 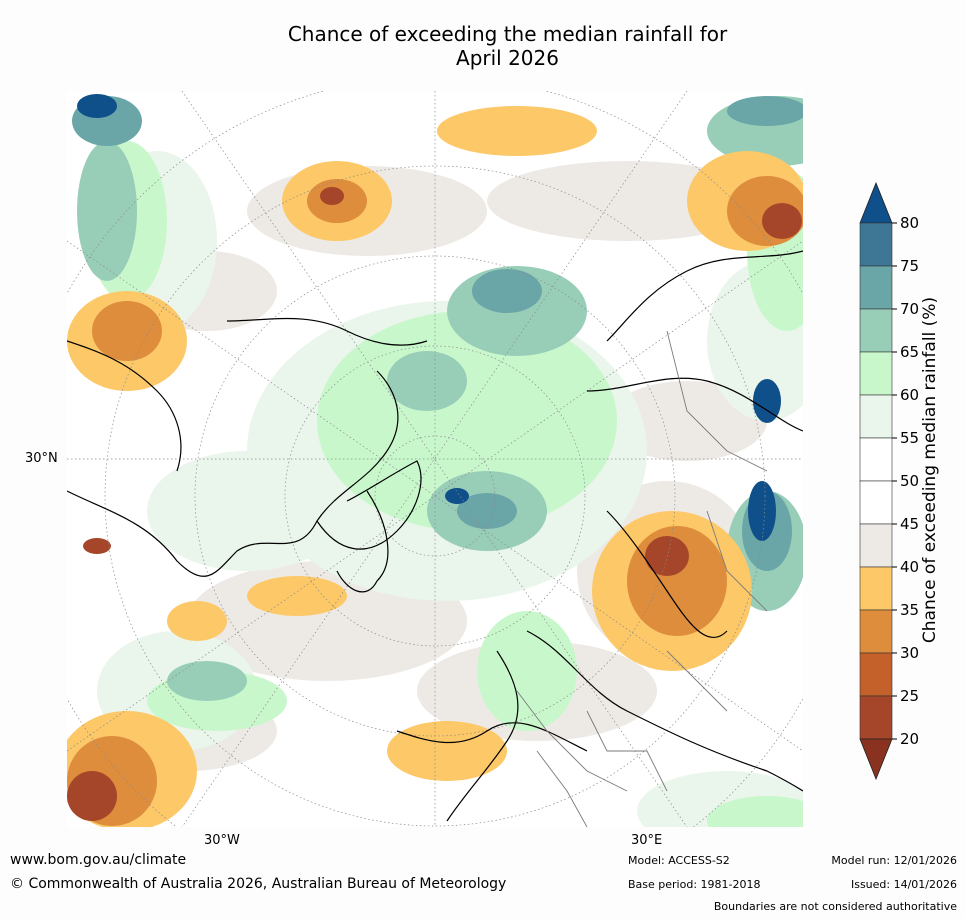 I want to click on colorbar-tick-label: 55, so click(x=909, y=438).